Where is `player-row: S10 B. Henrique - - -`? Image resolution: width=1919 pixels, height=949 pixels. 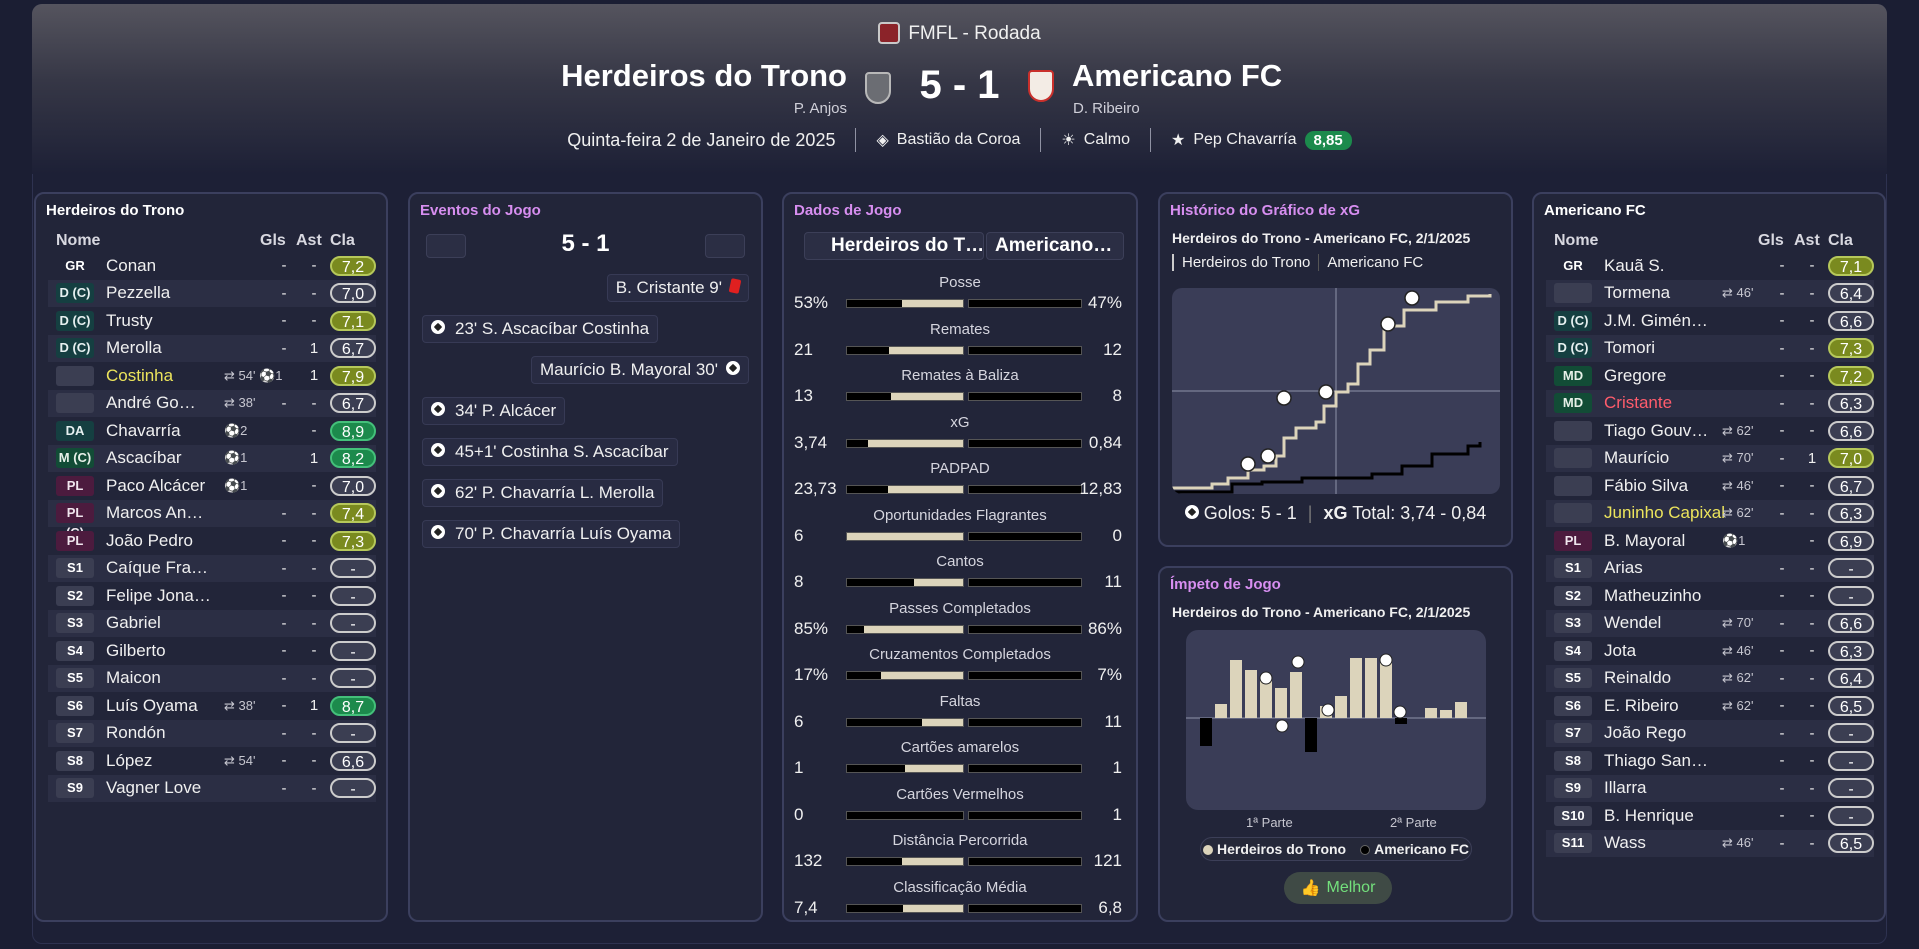 player-row: S10 B. Henrique - - - is located at coordinates (1710, 816).